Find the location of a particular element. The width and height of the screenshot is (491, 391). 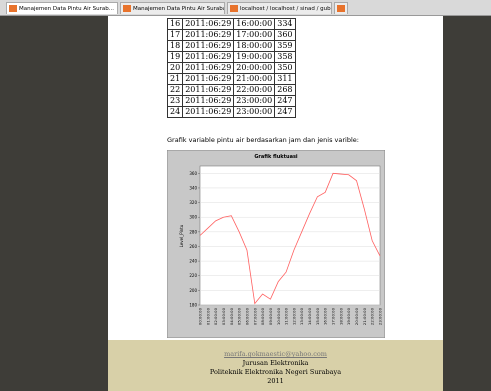

x-tick-label: 13:00:00 is located at coordinates (301, 316).